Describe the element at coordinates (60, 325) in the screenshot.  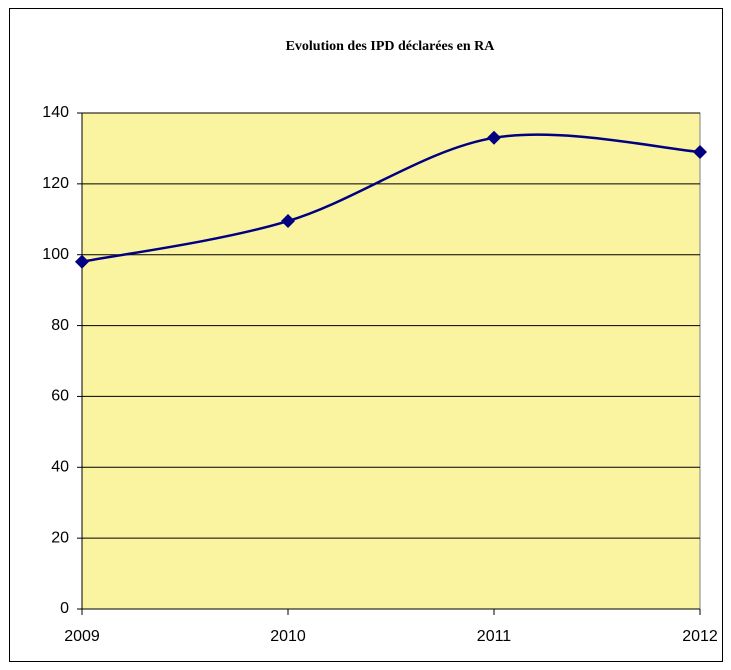
I see `y-tick-label: 80` at that location.